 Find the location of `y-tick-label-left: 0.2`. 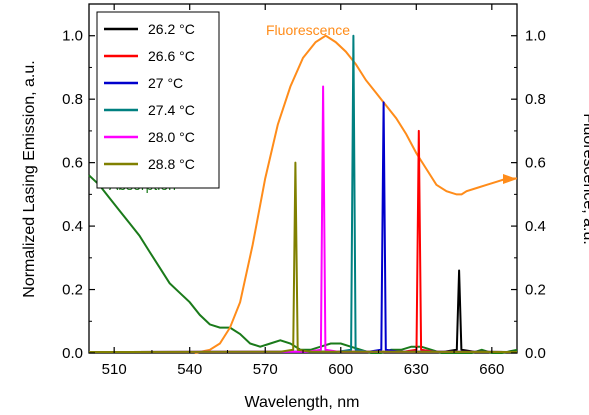

y-tick-label-left: 0.2 is located at coordinates (72, 290).